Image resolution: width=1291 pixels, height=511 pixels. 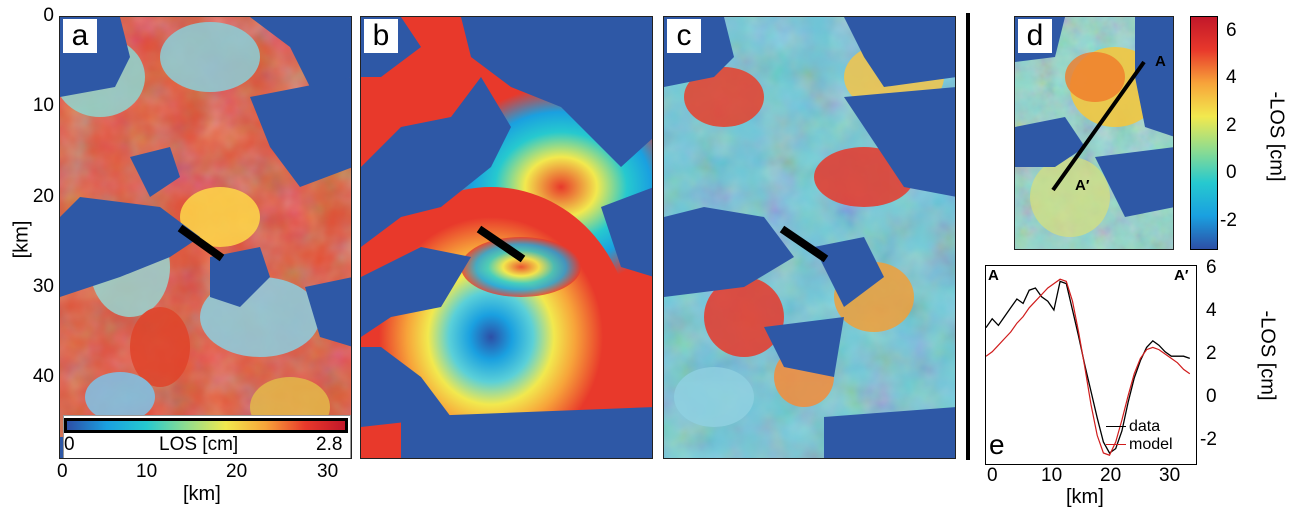 I want to click on x-tick-0: 0, so click(x=62, y=471).